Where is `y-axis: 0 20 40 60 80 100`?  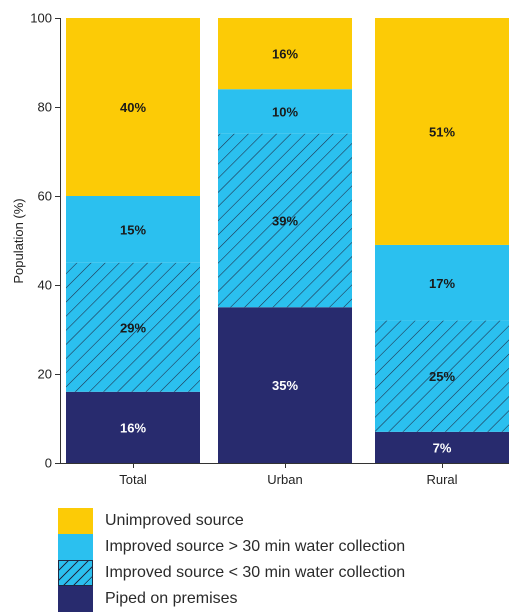
y-axis: 0 20 40 60 80 100 is located at coordinates (45, 241).